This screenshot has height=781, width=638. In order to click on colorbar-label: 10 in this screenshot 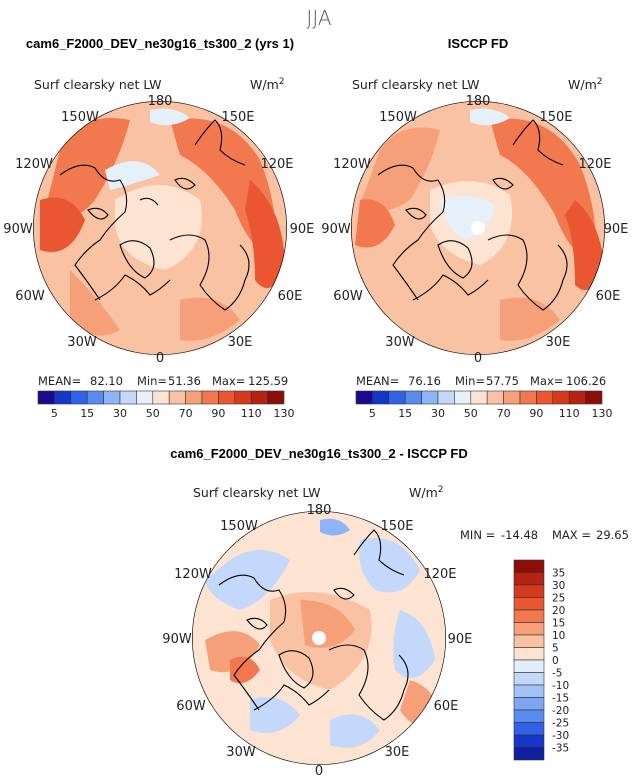, I will do `click(558, 636)`.